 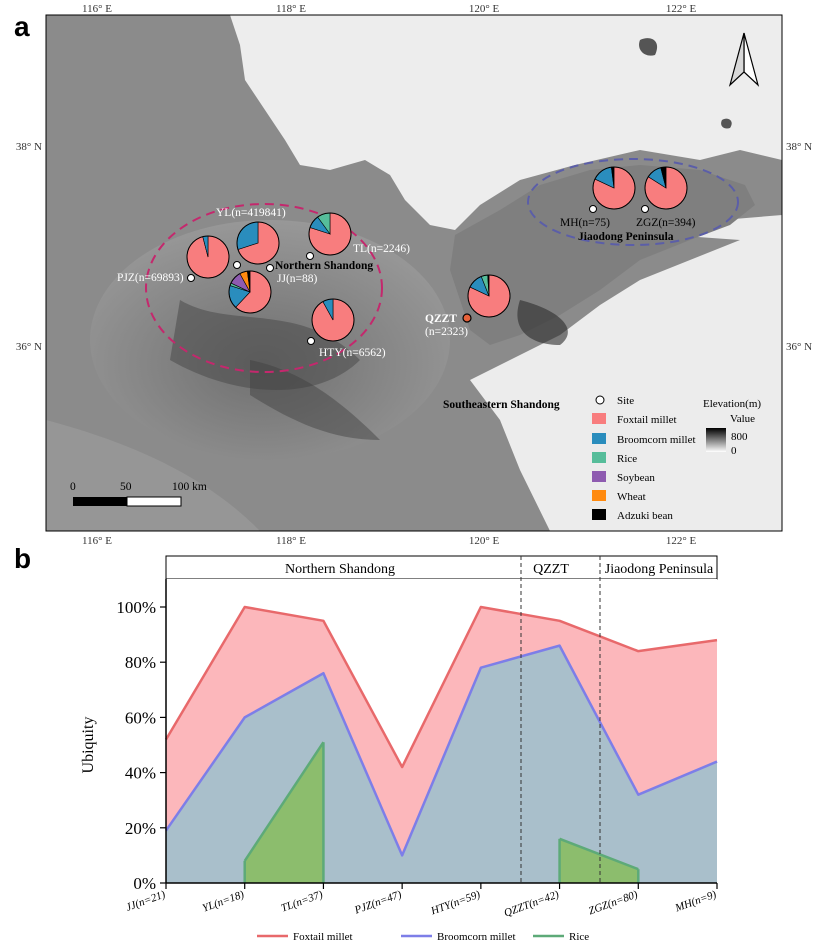 What do you see at coordinates (29, 147) in the screenshot?
I see `lat-tick-38-left: 38° N` at bounding box center [29, 147].